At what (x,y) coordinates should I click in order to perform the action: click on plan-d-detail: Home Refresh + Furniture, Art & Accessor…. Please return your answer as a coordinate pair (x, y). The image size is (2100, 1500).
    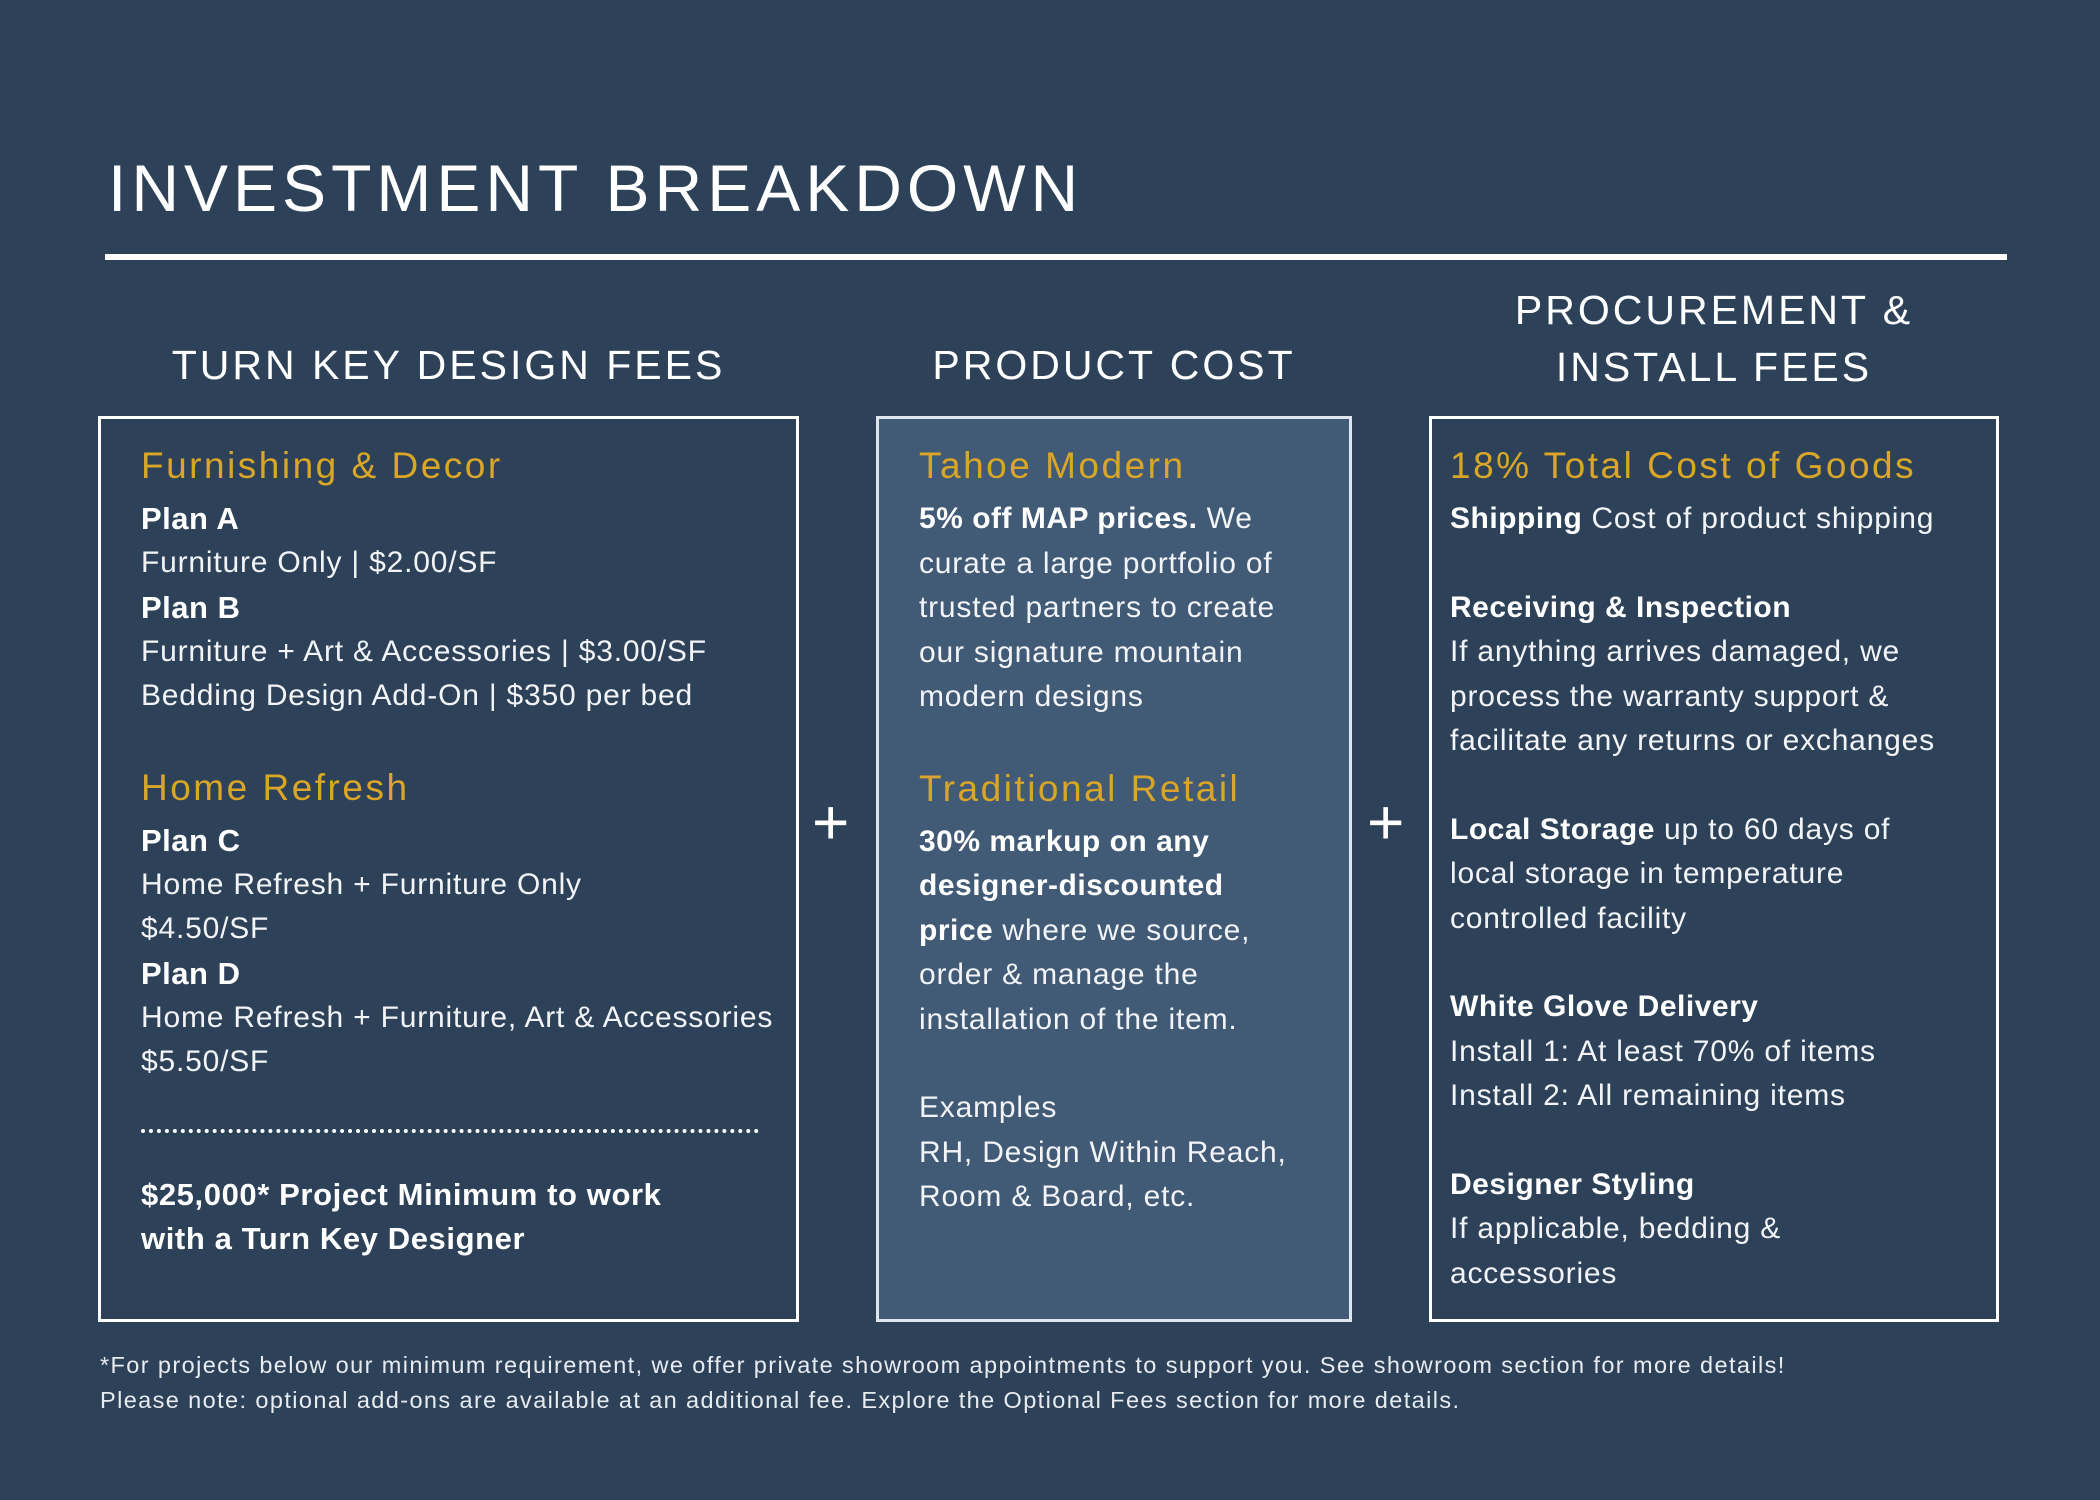
    Looking at the image, I should click on (457, 1017).